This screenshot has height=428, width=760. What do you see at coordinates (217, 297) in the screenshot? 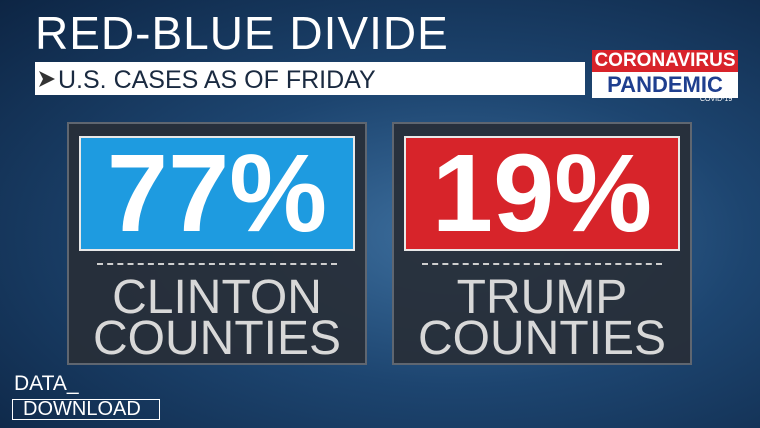
I see `label: CLINTON` at bounding box center [217, 297].